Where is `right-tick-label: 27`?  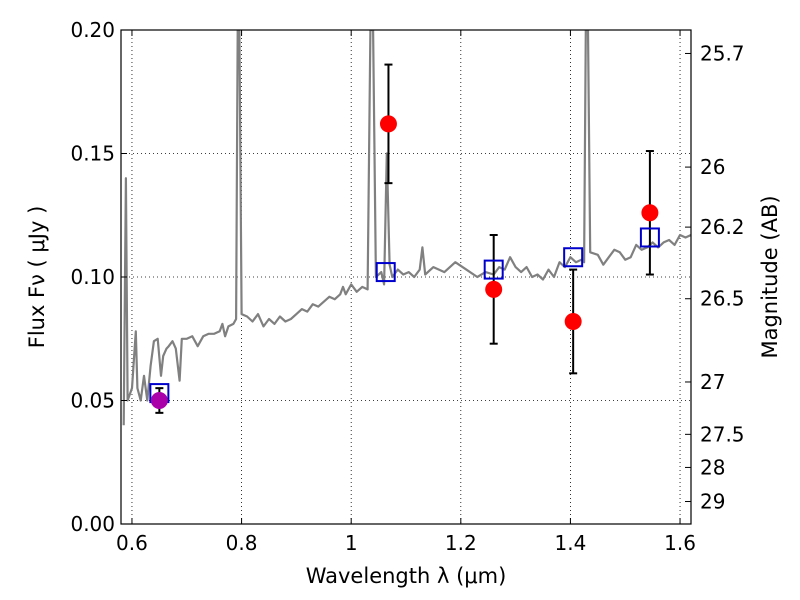
right-tick-label: 27 is located at coordinates (712, 382).